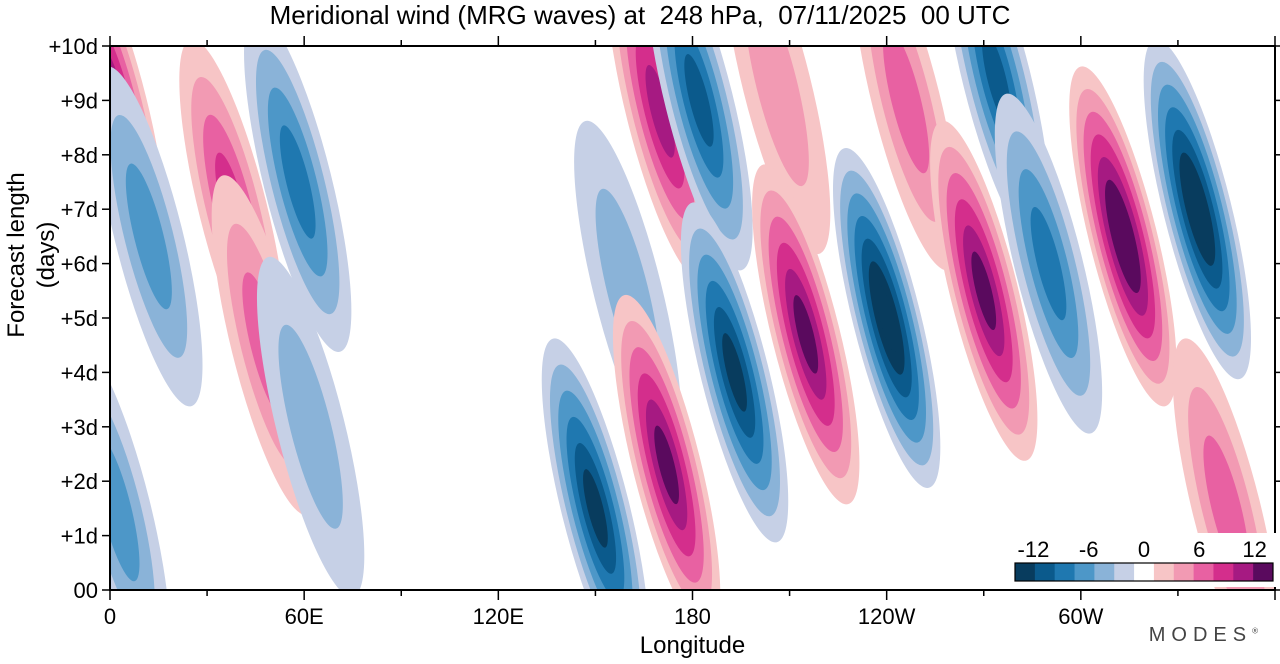  What do you see at coordinates (79, 155) in the screenshot?
I see `y-tick-label: +8d` at bounding box center [79, 155].